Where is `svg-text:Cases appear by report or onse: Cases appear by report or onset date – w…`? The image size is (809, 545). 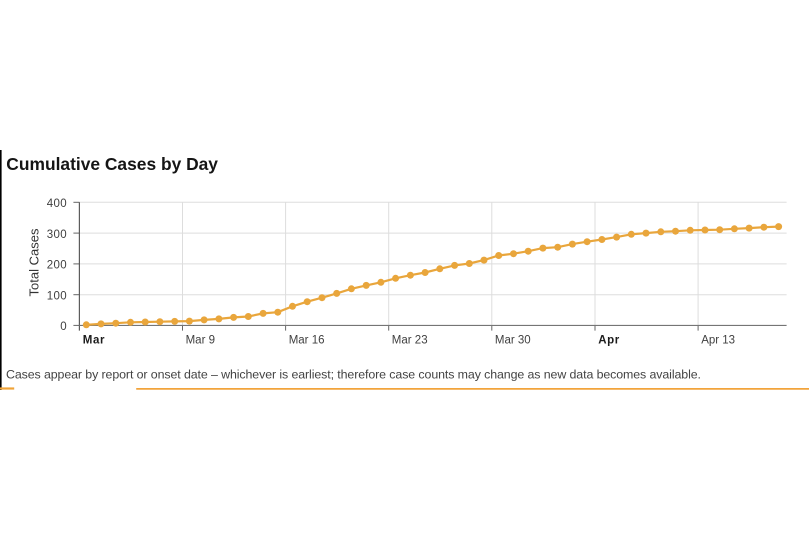 svg-text:Cases appear by report or onse: Cases appear by report or onset date – w… is located at coordinates (353, 374).